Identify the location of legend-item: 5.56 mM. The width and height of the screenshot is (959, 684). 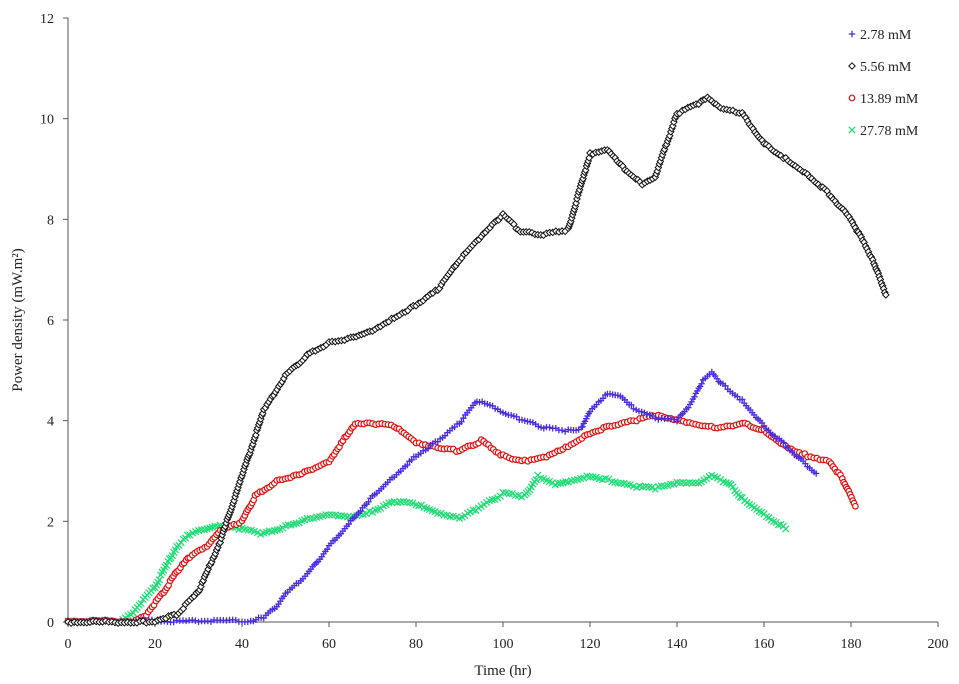
(880, 67).